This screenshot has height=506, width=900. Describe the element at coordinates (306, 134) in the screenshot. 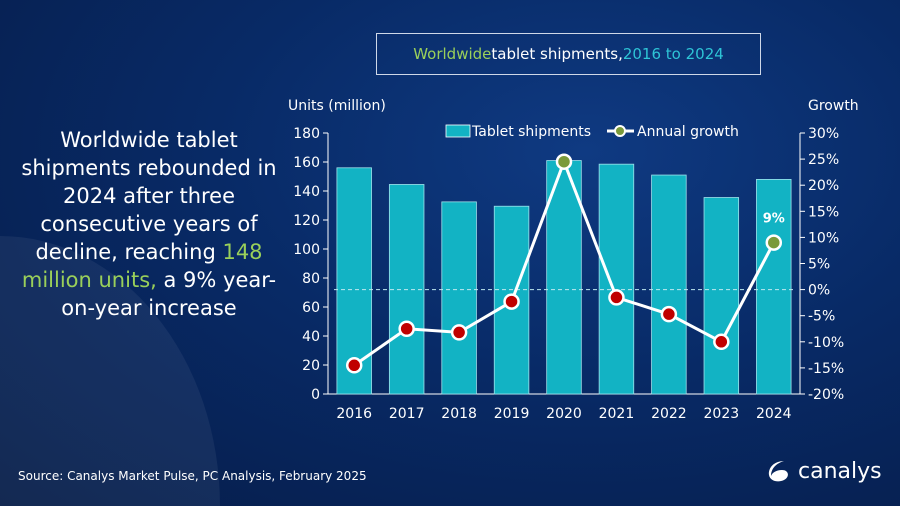

I see `y-tick-label: 180` at that location.